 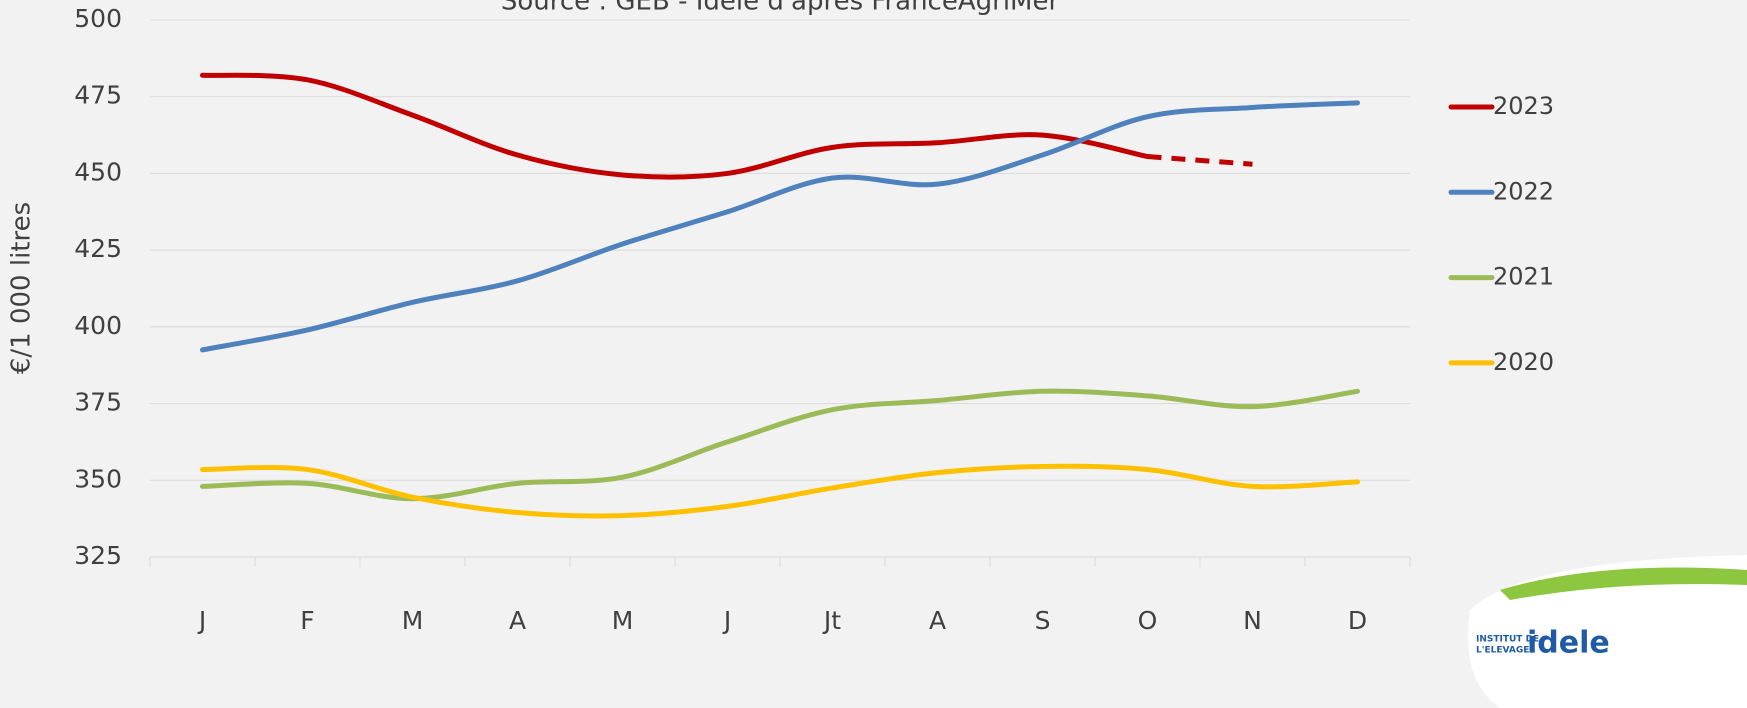 What do you see at coordinates (1200, 160) in the screenshot?
I see `series-line-dashed` at bounding box center [1200, 160].